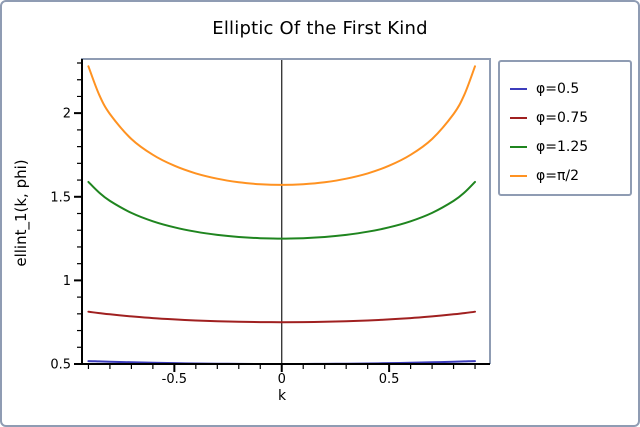 The height and width of the screenshot is (427, 640). I want to click on legend-item: φ=π/2, so click(565, 175).